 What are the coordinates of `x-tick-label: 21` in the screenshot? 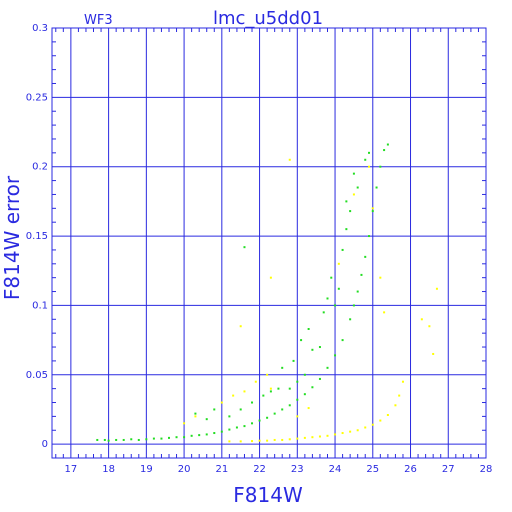 It's located at (221, 469).